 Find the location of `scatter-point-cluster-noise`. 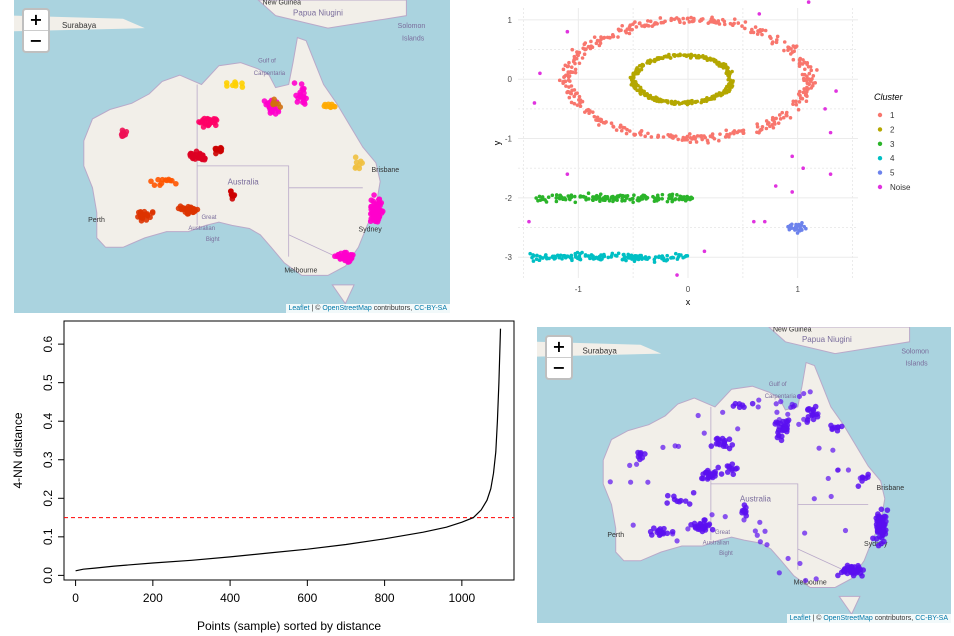

scatter-point-cluster-noise is located at coordinates (792, 192).